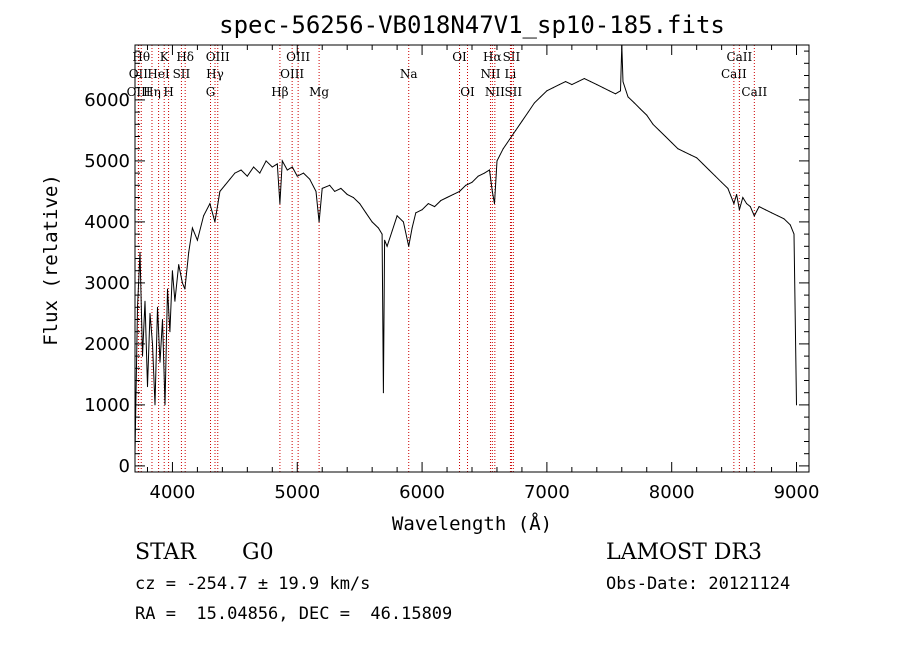 The image size is (900, 649). I want to click on marker-label: SII, so click(512, 57).